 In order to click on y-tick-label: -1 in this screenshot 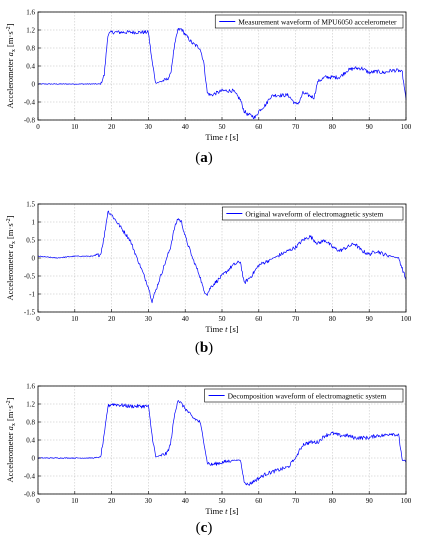, I will do `click(32, 295)`.